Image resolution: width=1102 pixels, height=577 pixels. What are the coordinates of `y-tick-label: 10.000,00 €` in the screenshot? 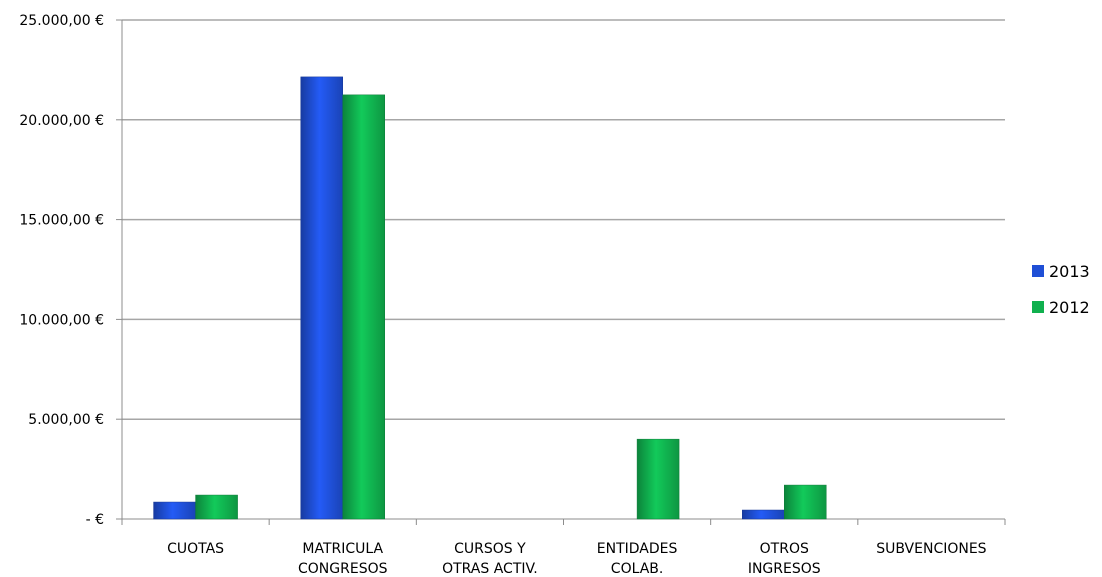 It's located at (61, 320).